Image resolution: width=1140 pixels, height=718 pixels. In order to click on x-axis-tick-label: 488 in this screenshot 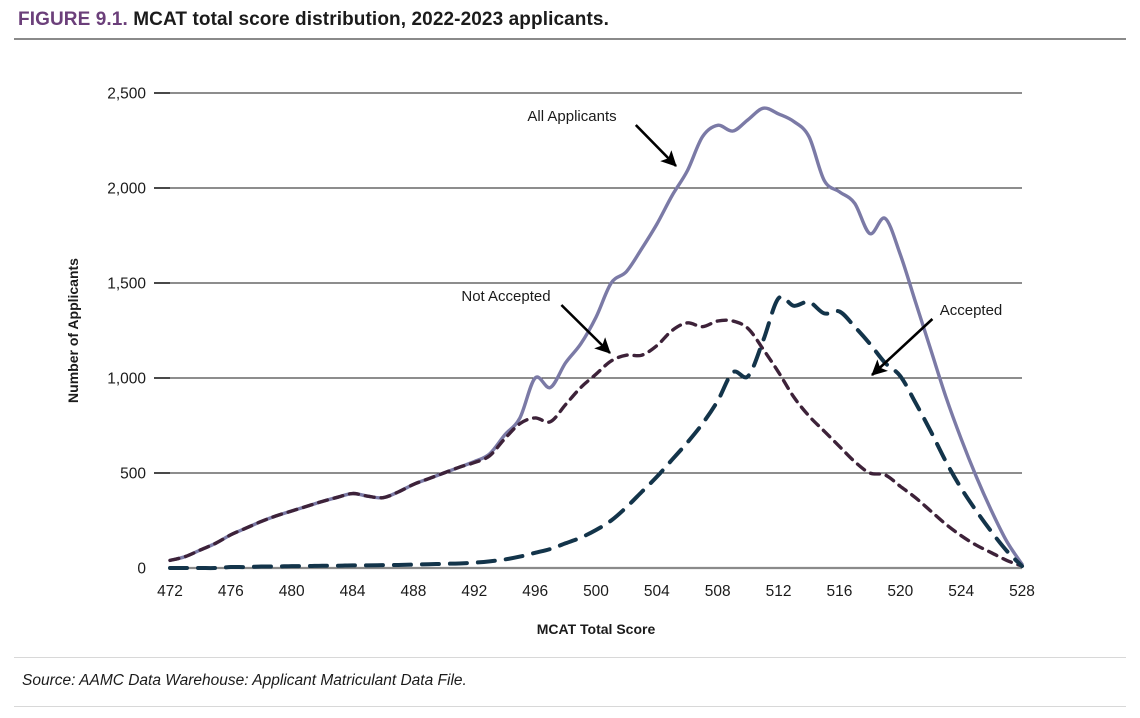, I will do `click(413, 591)`.